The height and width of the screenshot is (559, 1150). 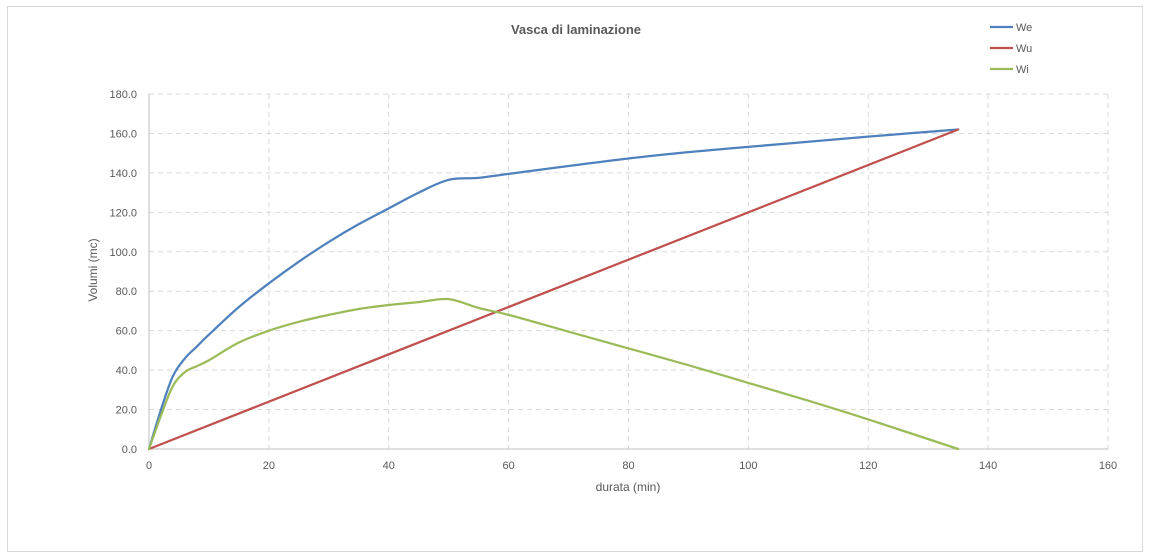 What do you see at coordinates (126, 371) in the screenshot?
I see `y-tick-label: 40.0` at bounding box center [126, 371].